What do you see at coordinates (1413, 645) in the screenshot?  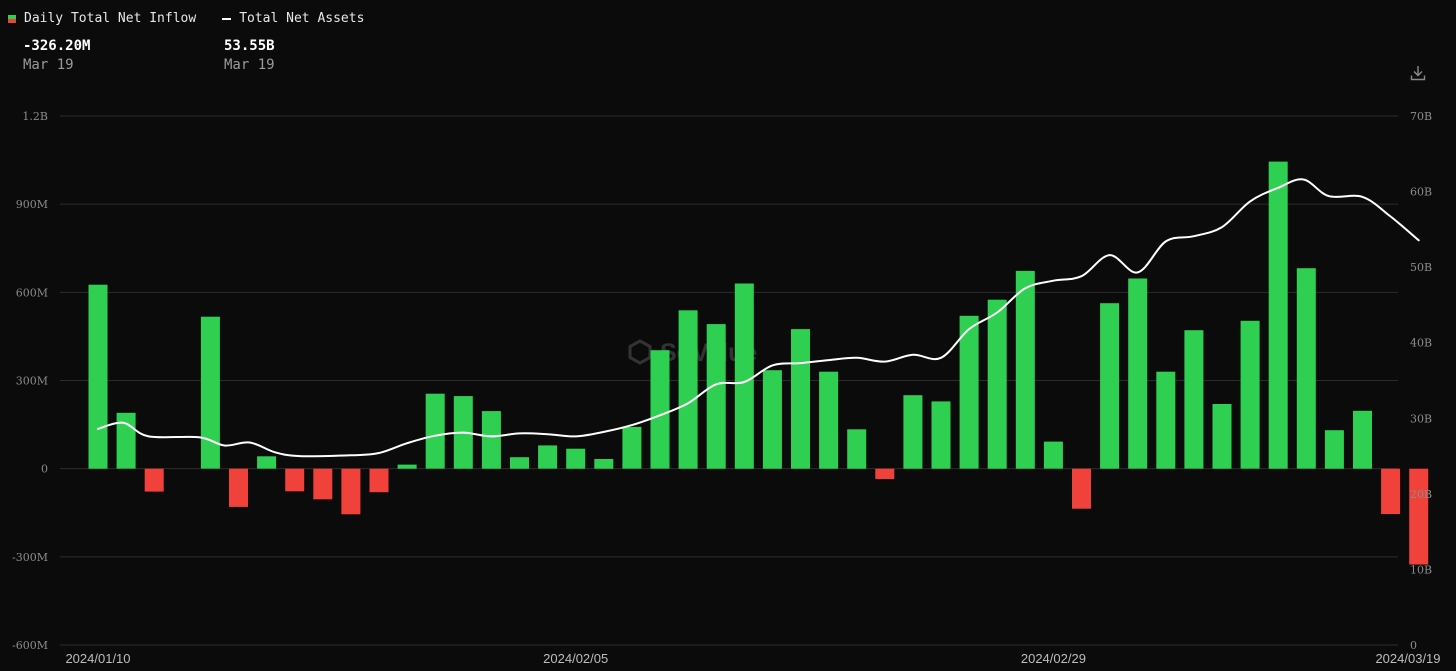 I see `right-axis-tick-label: 0` at bounding box center [1413, 645].